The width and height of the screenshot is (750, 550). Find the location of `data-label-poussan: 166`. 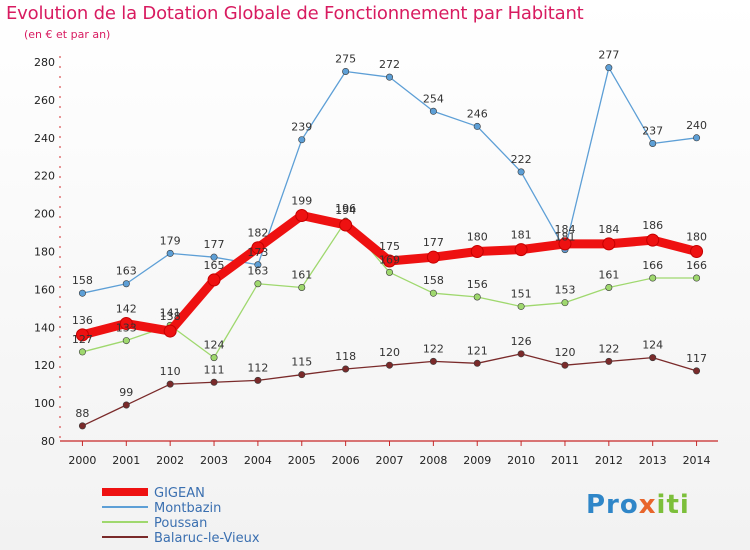

data-label-poussan: 166 is located at coordinates (652, 265).